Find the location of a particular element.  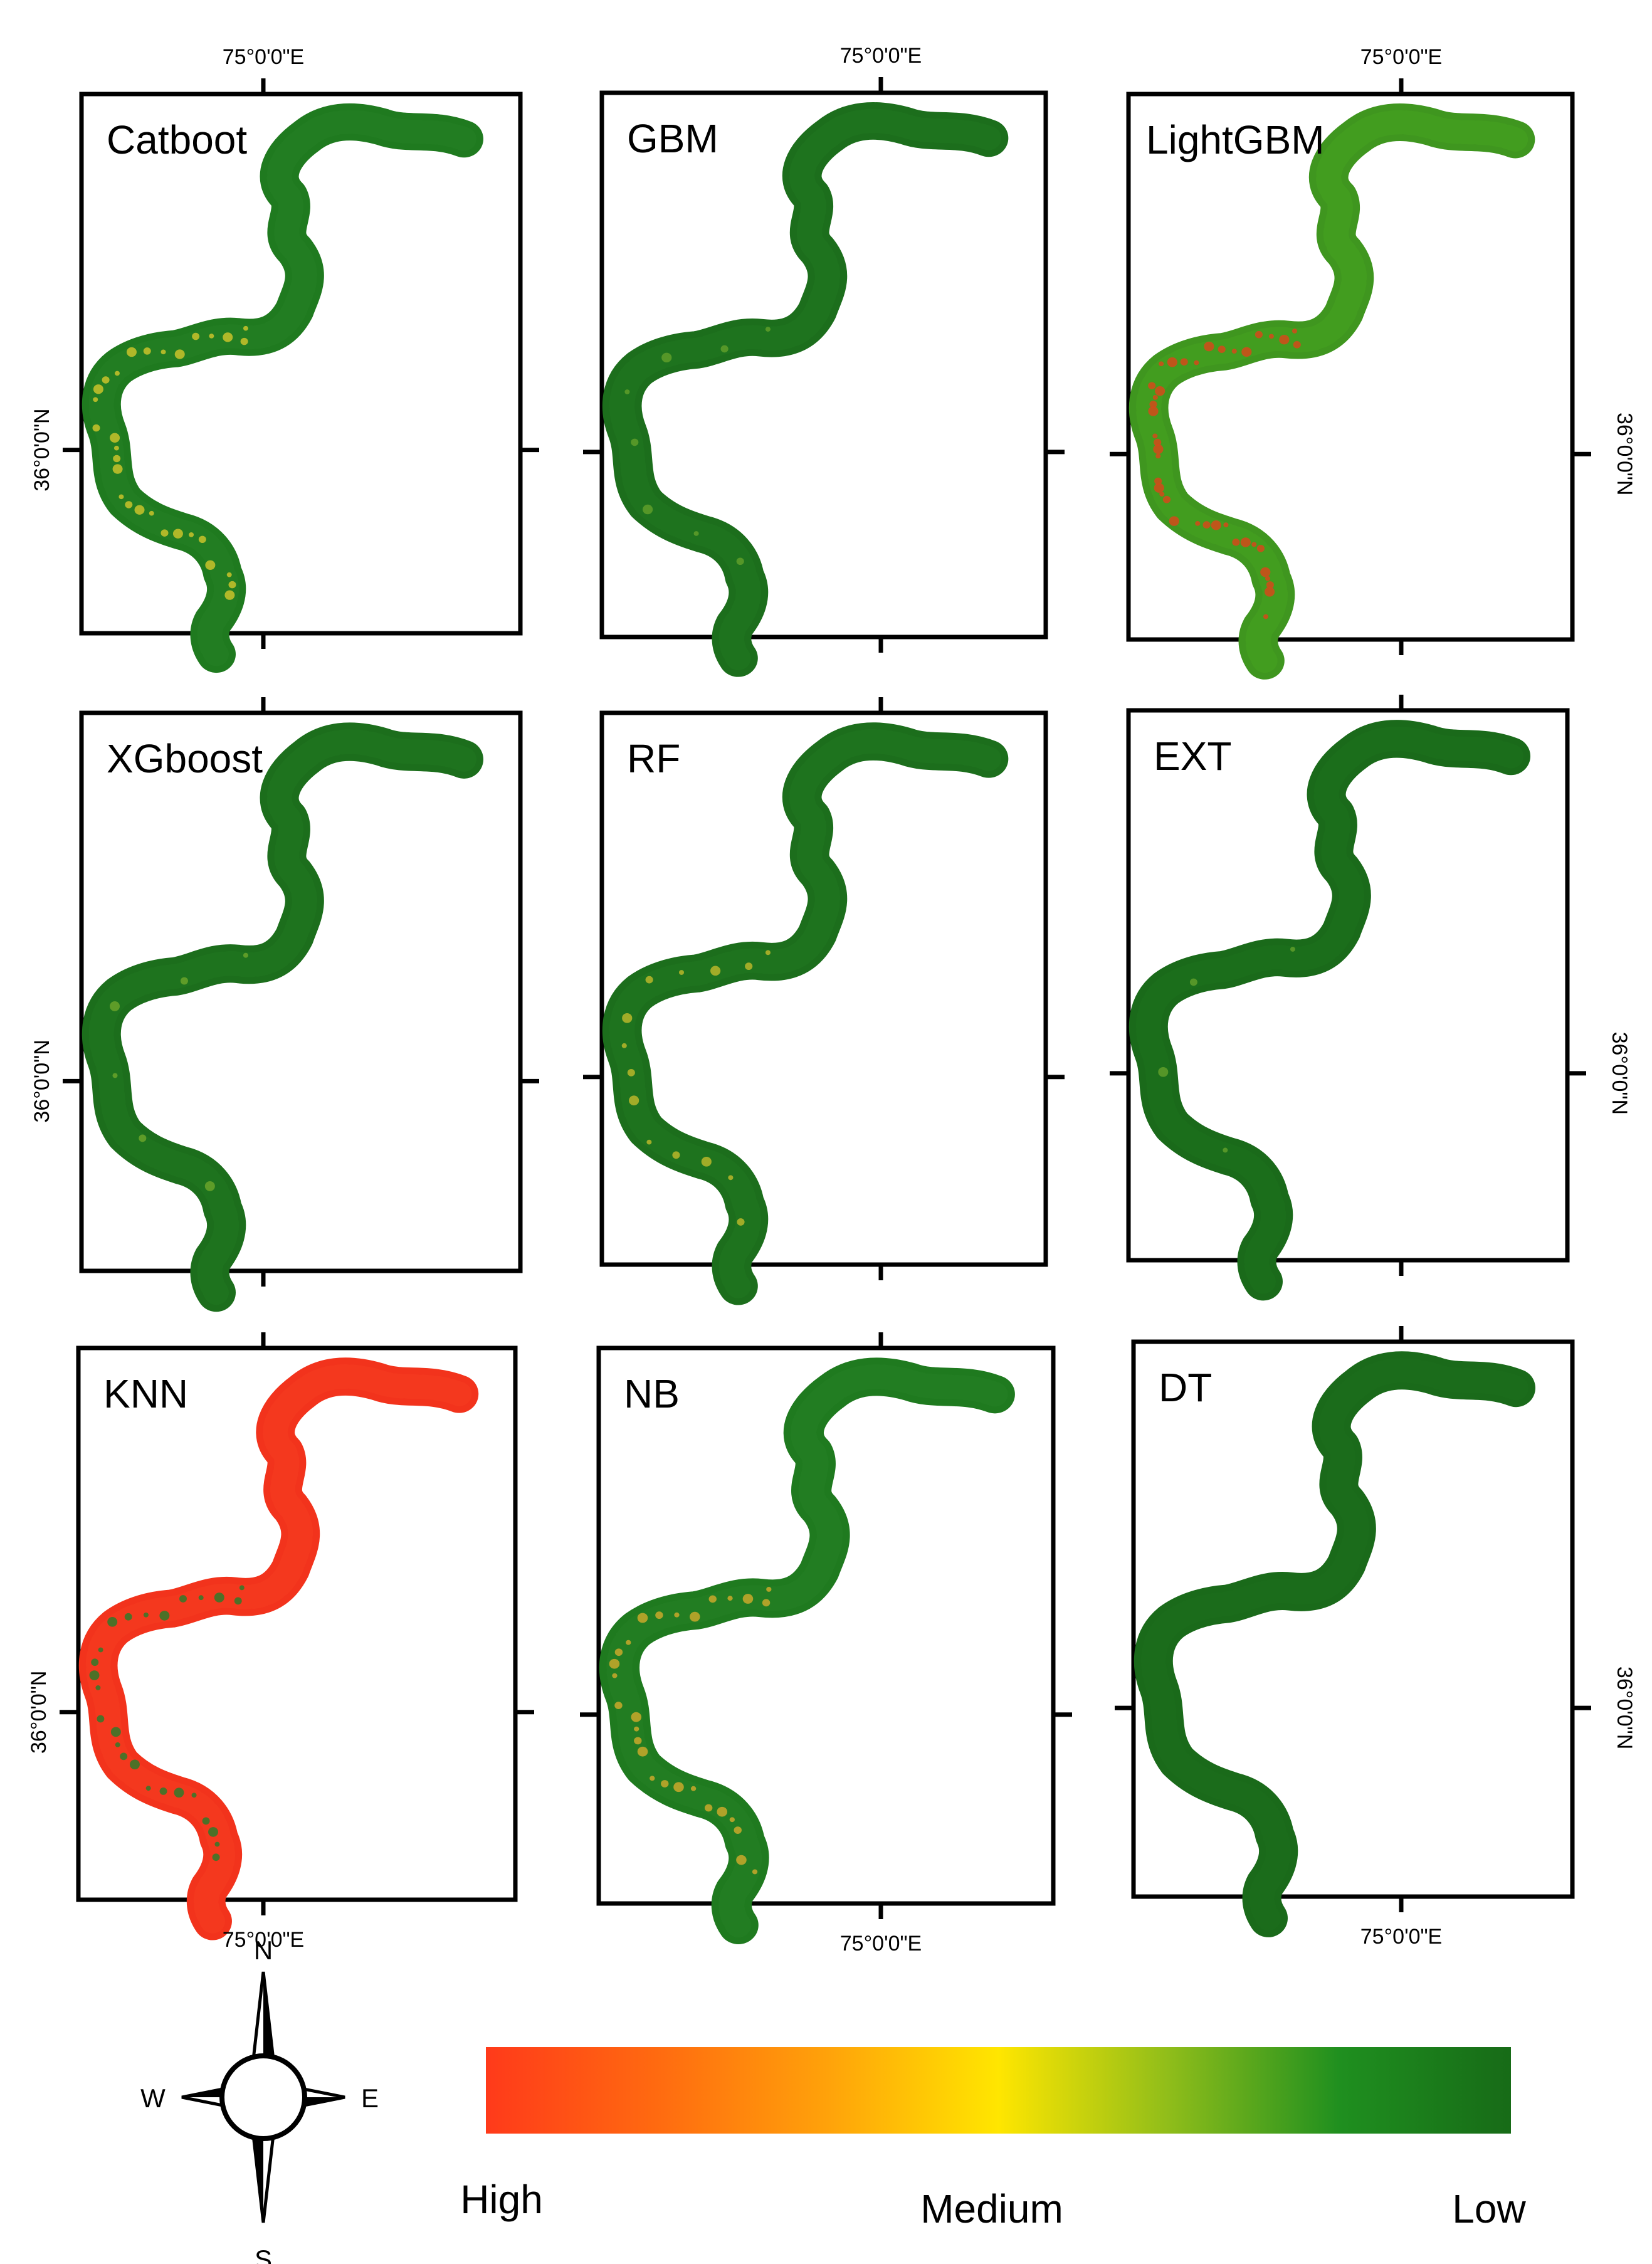

compass-north-shade is located at coordinates (268, 2016).